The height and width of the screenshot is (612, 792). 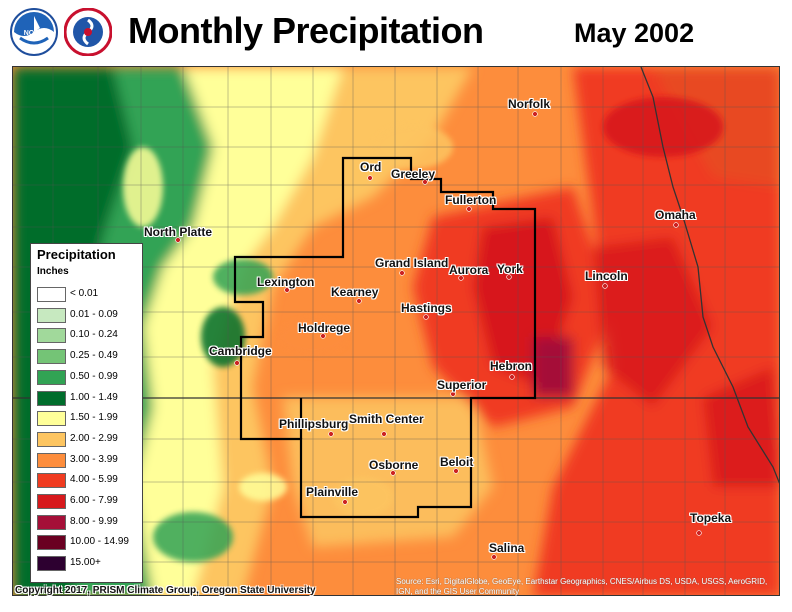 I want to click on city-label-cambridge: Cambridge, so click(x=240, y=351).